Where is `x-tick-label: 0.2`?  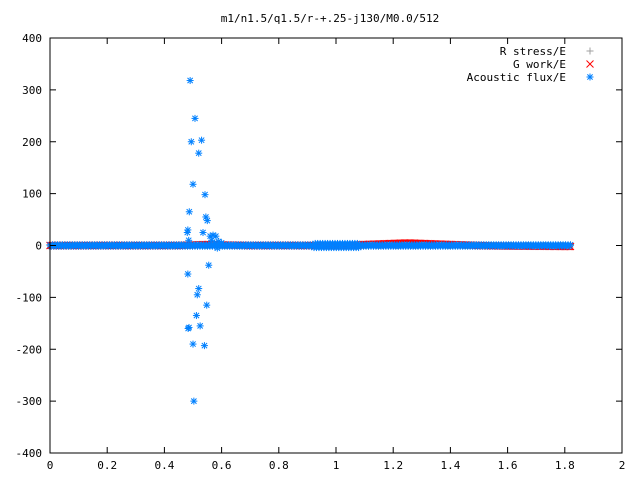
x-tick-label: 0.2 is located at coordinates (107, 465).